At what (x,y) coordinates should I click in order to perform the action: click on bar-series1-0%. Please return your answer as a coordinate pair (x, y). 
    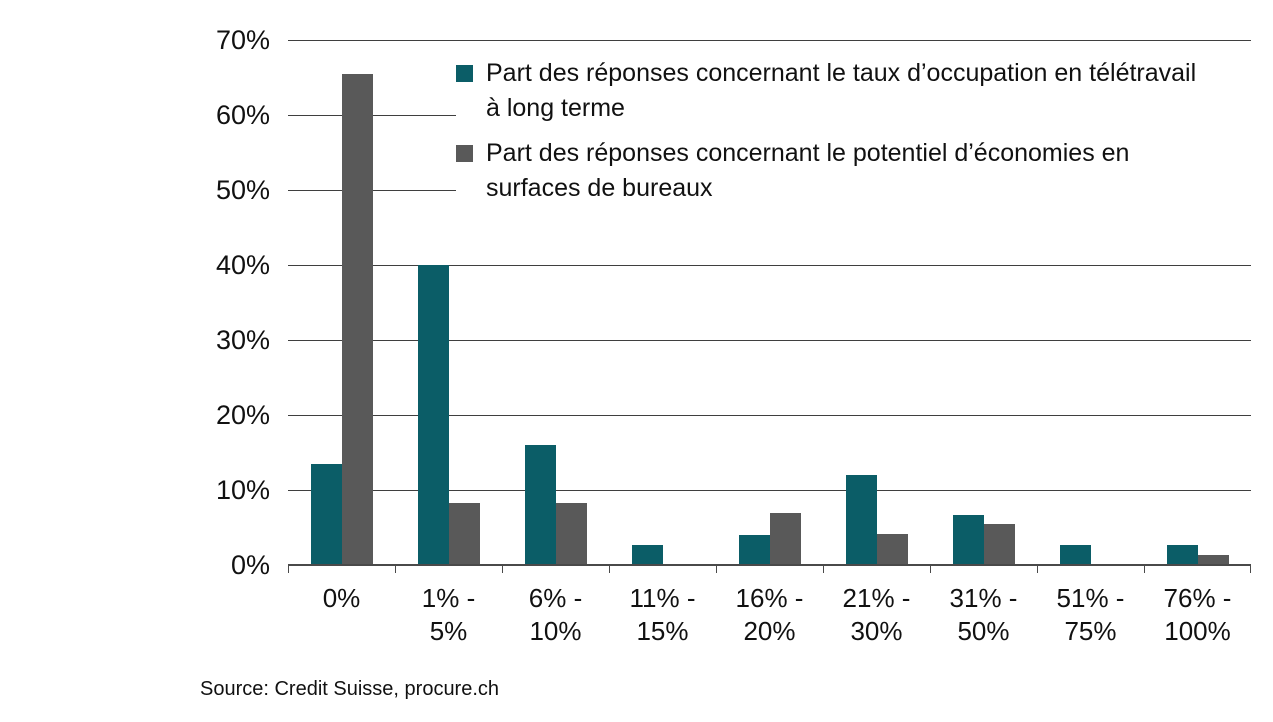
    Looking at the image, I should click on (326, 514).